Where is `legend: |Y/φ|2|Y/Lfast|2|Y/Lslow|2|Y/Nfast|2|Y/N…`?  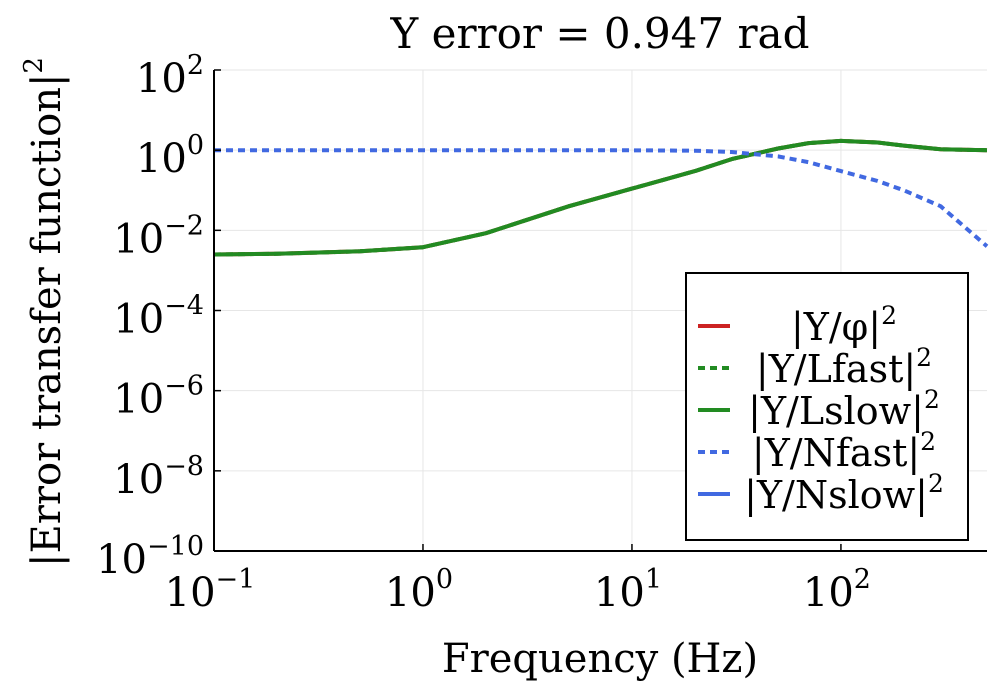 legend: |Y/φ|2|Y/Lfast|2|Y/Lslow|2|Y/Nfast|2|Y/N… is located at coordinates (827, 406).